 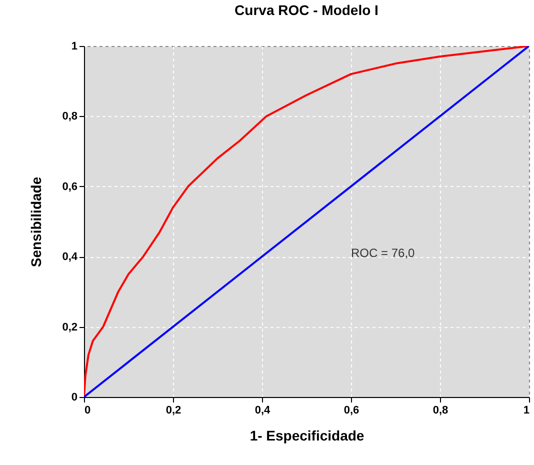 I want to click on x-axis-title: 1- Especificidade, so click(x=307, y=436).